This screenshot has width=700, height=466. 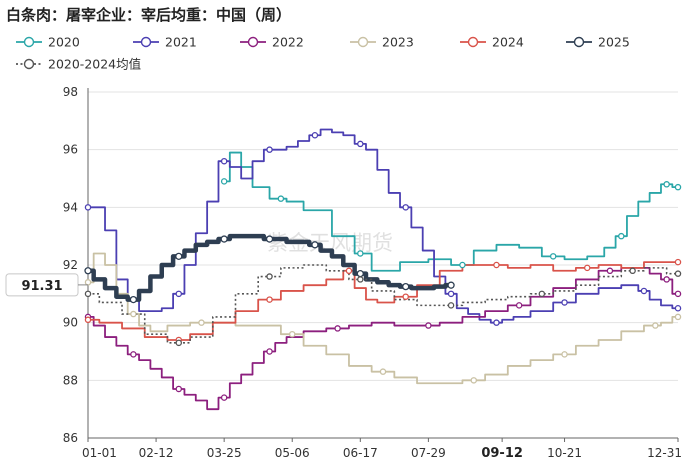 What do you see at coordinates (508, 42) in the screenshot?
I see `legend-label: 2024` at bounding box center [508, 42].